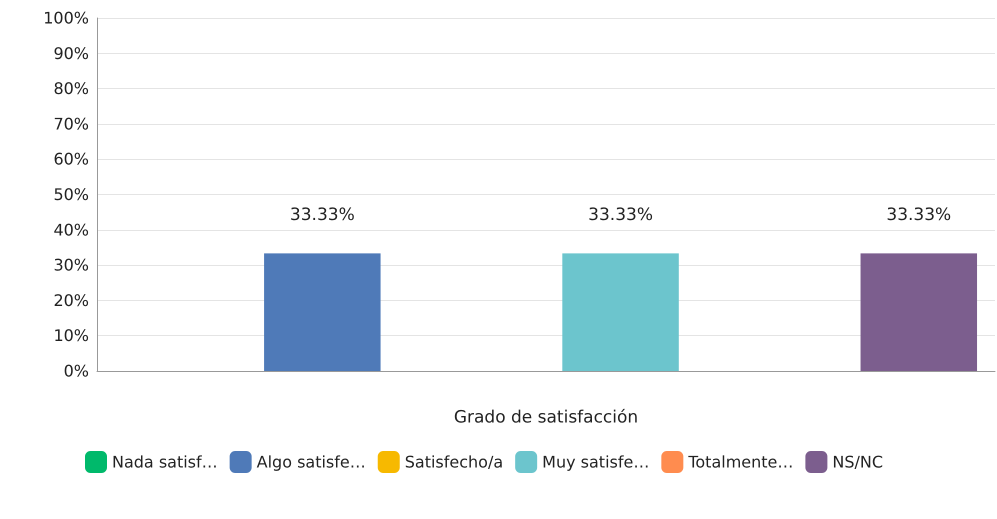  I want to click on legend-label: Satisfecho/a, so click(454, 462).